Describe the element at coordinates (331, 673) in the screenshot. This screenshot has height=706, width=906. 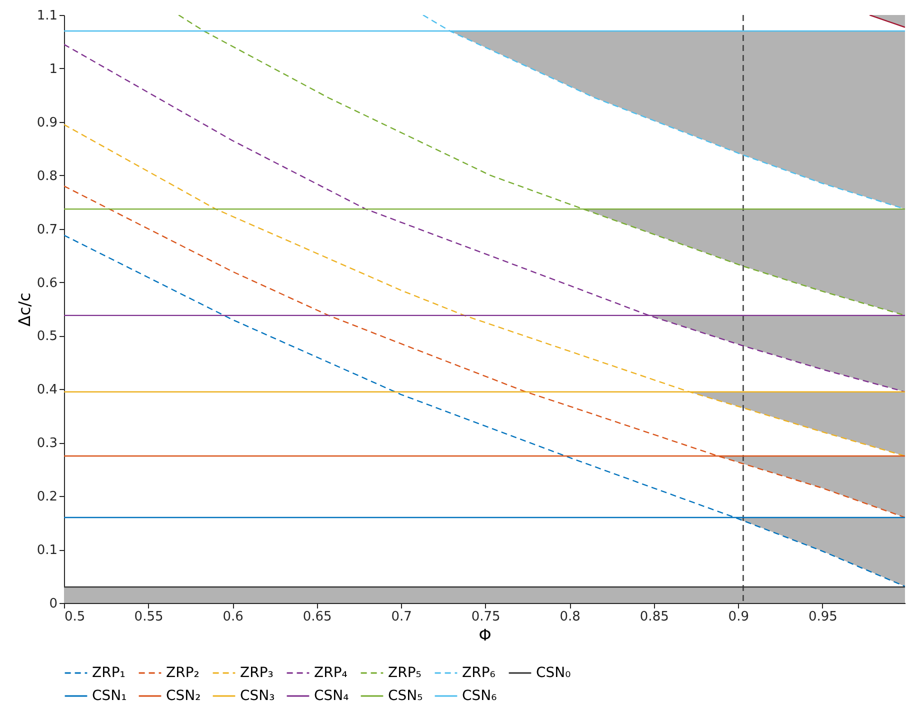
I see `legend-label: ZRP₄` at that location.